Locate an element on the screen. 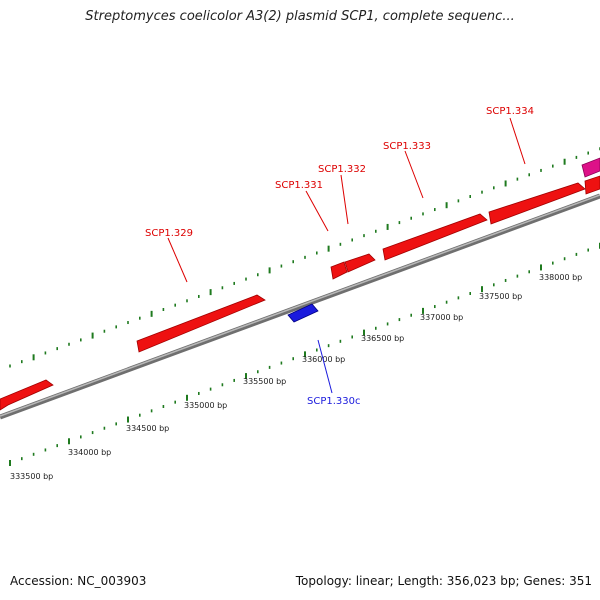  gene-label: SCP1.330c is located at coordinates (334, 401).